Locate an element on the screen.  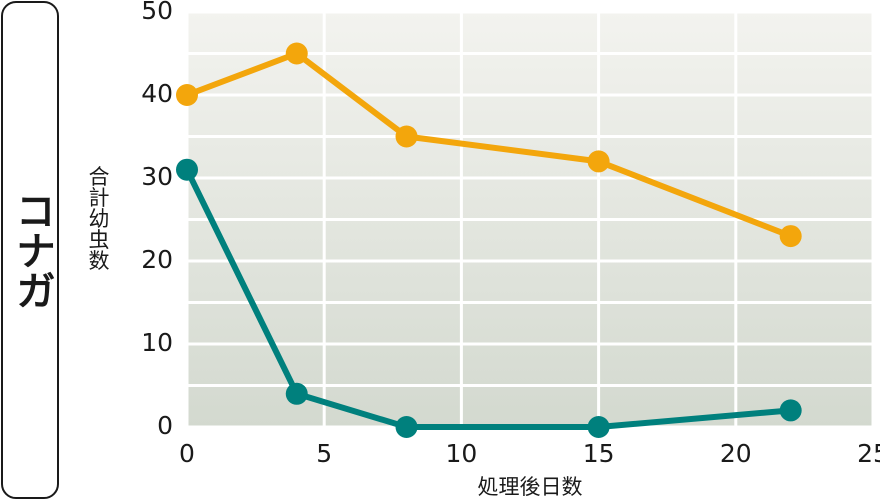
x-tick-label: 5 is located at coordinates (324, 453).